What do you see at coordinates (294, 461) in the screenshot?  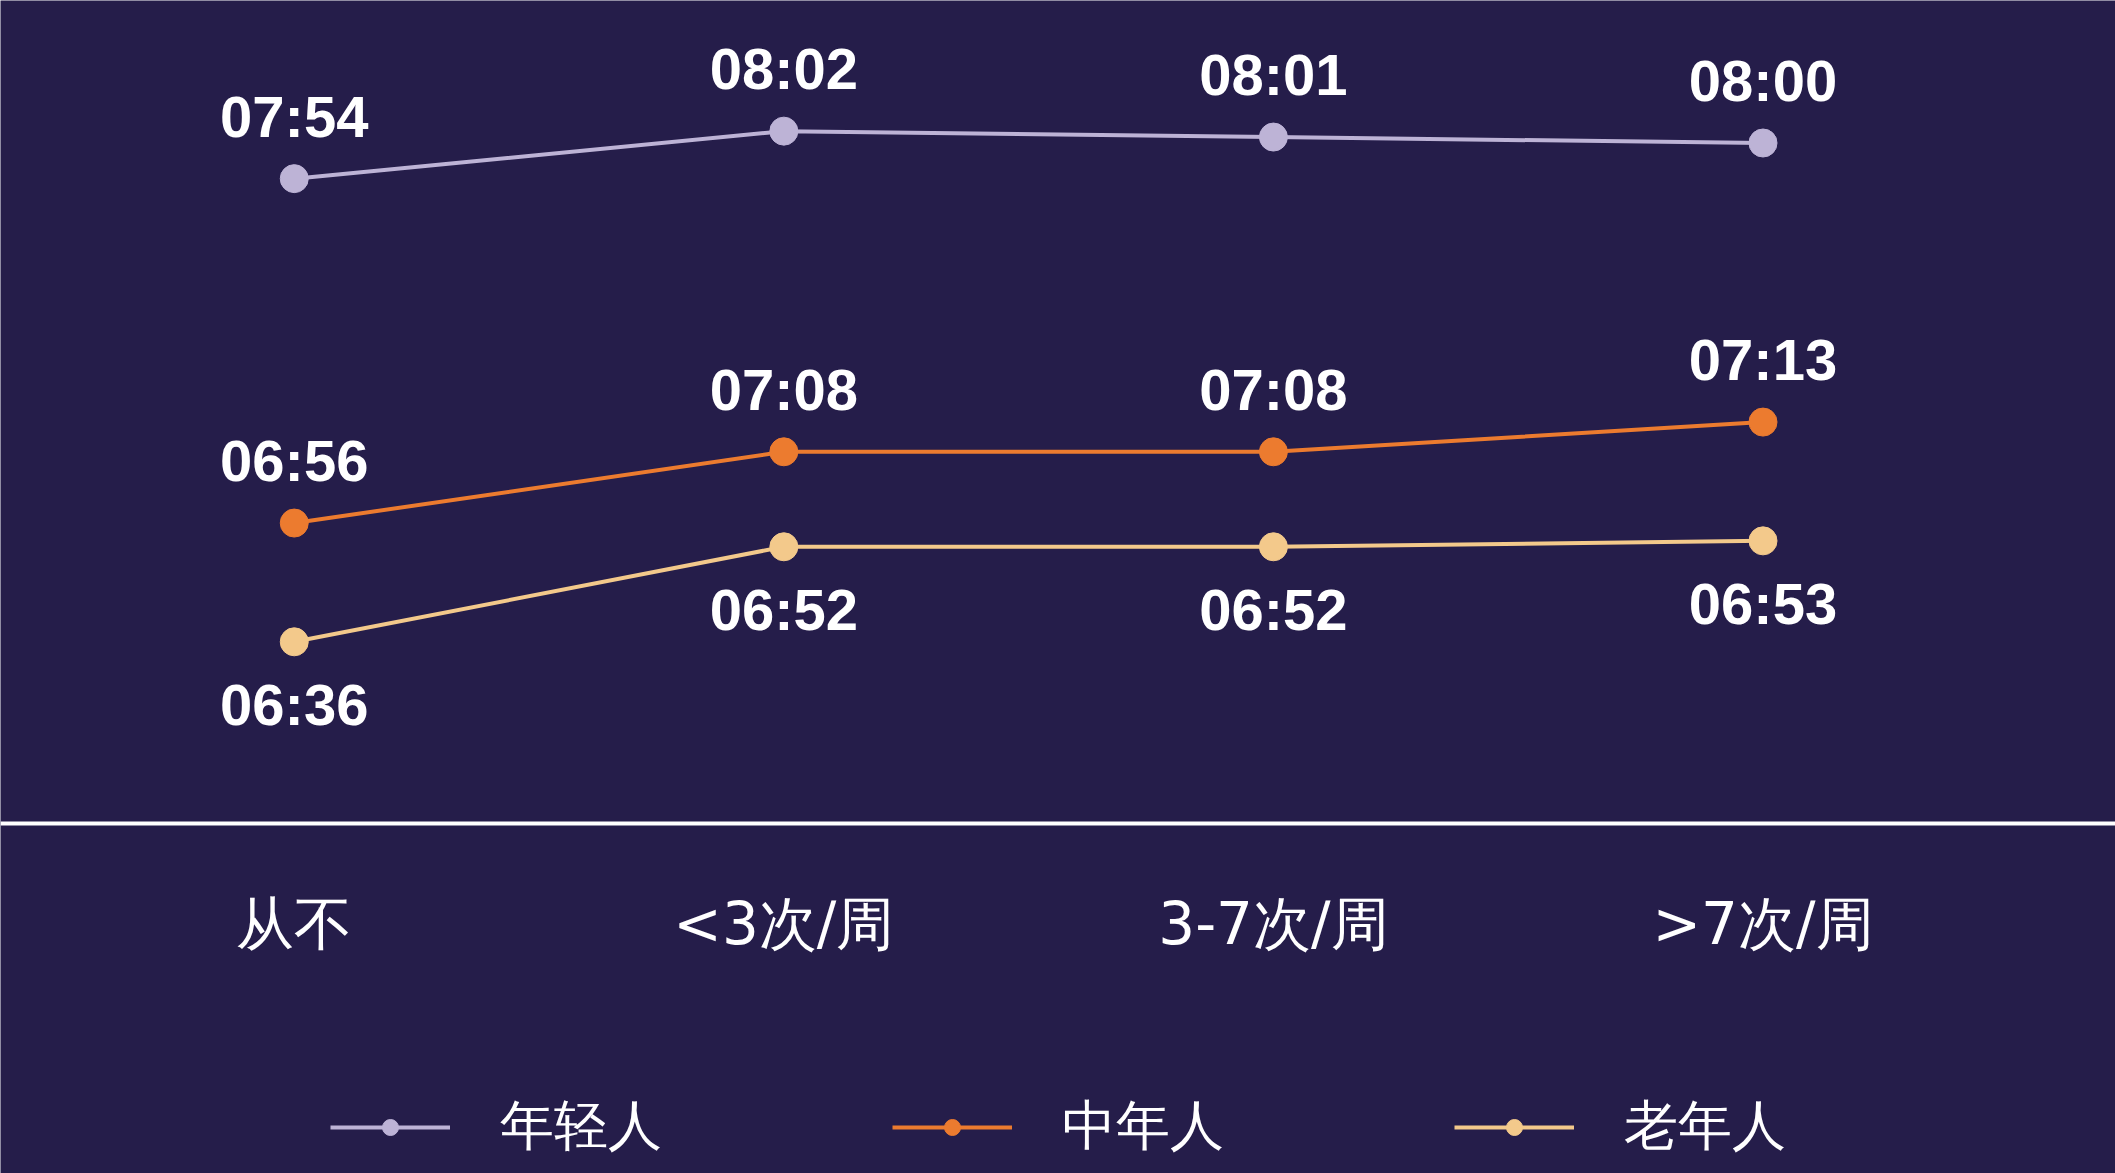 I see `data-label: 06:56` at bounding box center [294, 461].